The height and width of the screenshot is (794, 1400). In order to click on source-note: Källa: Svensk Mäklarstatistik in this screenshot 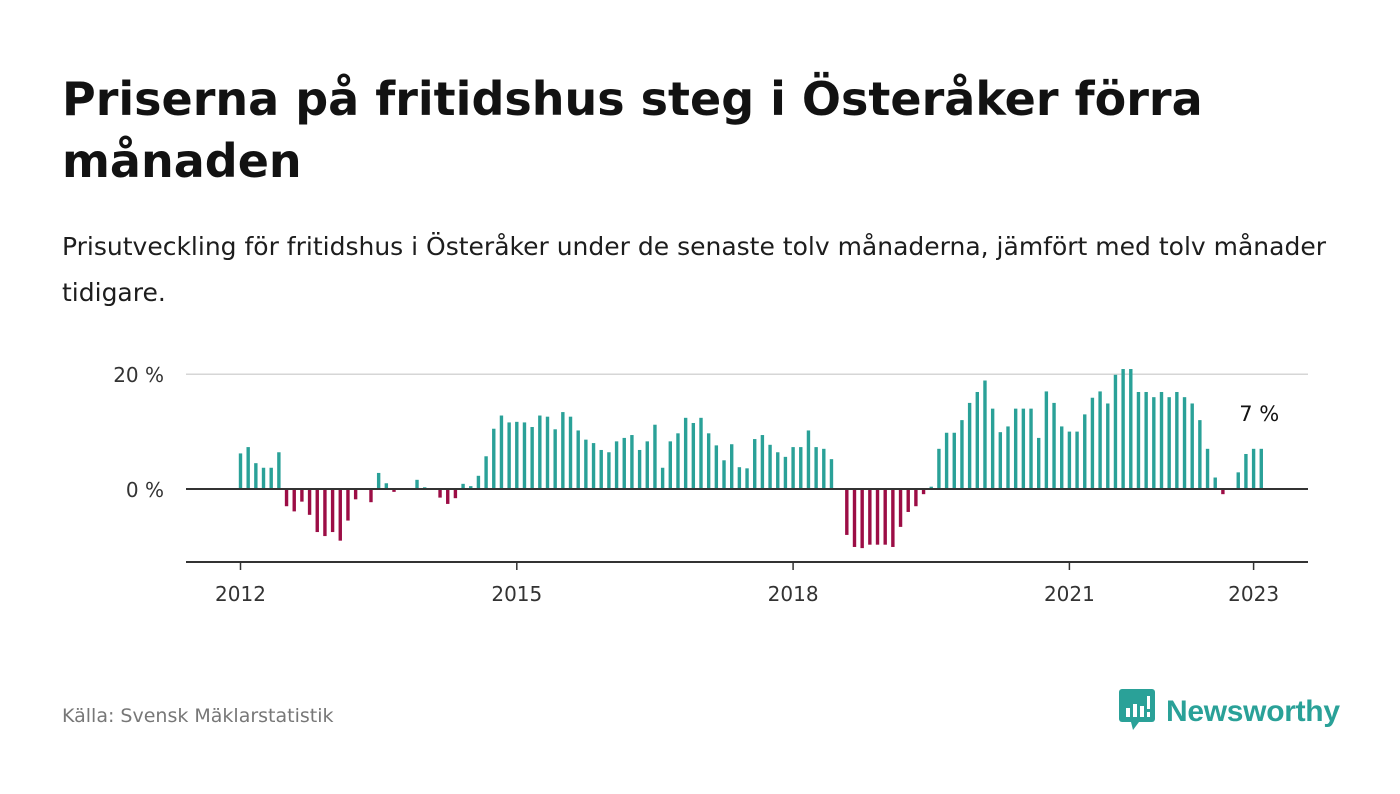, I will do `click(198, 716)`.